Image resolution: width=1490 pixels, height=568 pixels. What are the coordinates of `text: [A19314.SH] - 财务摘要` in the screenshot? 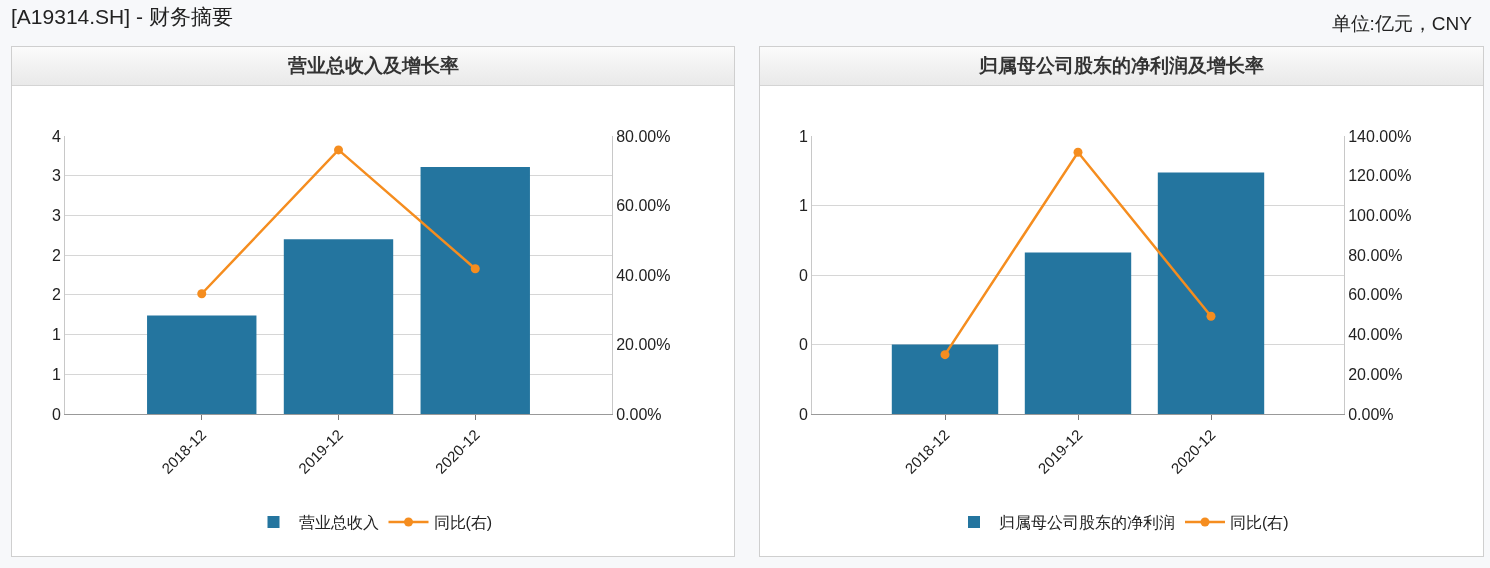 It's located at (122, 17).